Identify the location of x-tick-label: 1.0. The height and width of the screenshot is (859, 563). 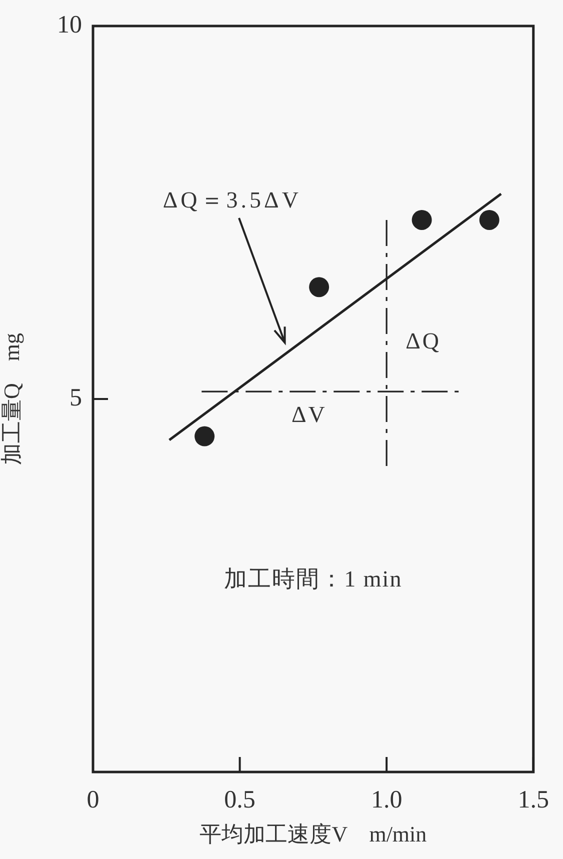
(386, 800).